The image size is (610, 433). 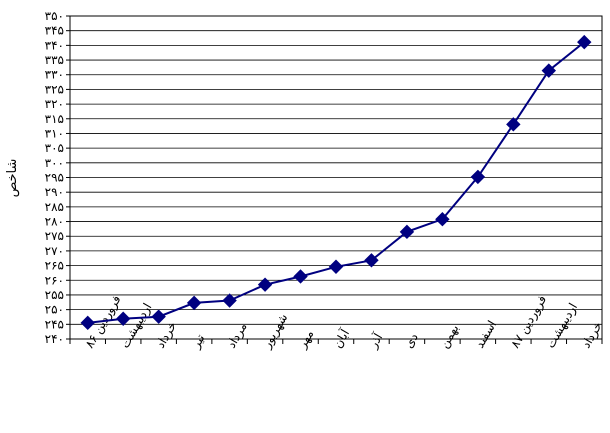 I want to click on y-tick-label: ۲۵۵, so click(x=54, y=295).